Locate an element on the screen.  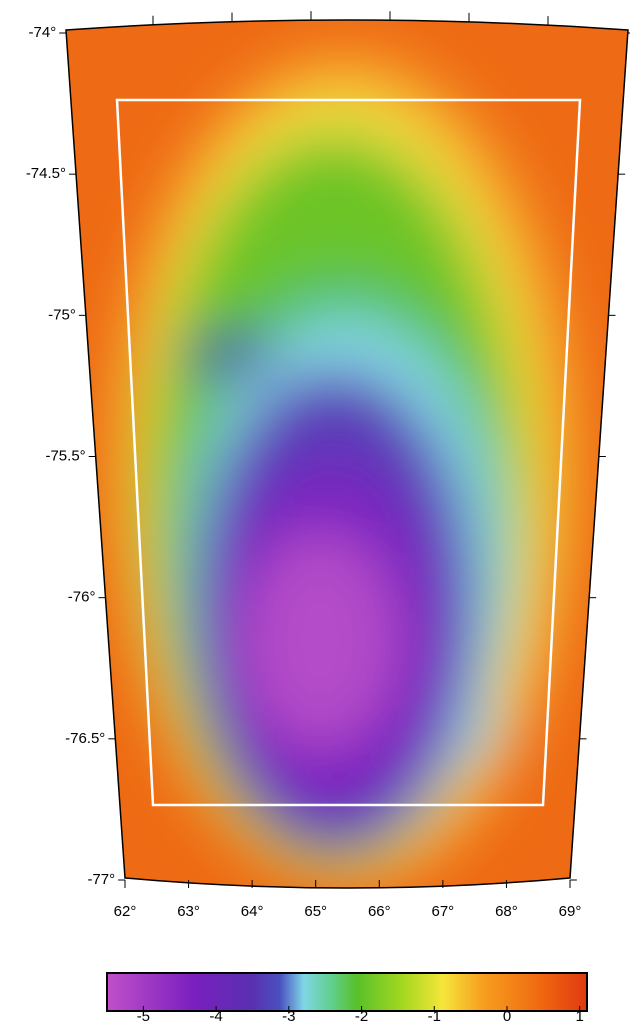
lon-label: 63° is located at coordinates (188, 911).